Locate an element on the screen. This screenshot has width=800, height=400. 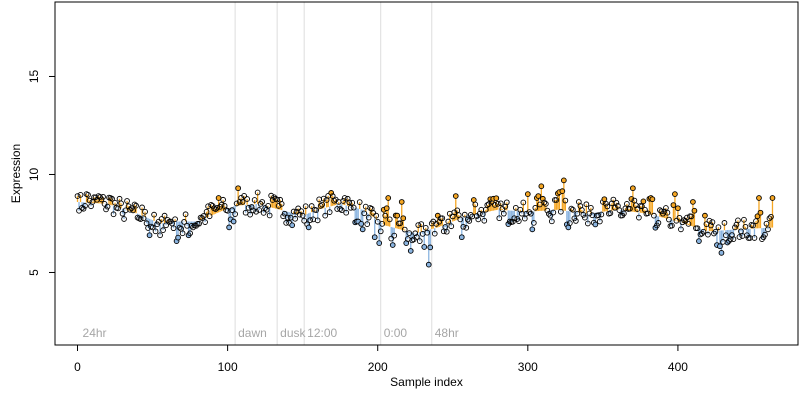
y-tick-label: 5 is located at coordinates (34, 272).